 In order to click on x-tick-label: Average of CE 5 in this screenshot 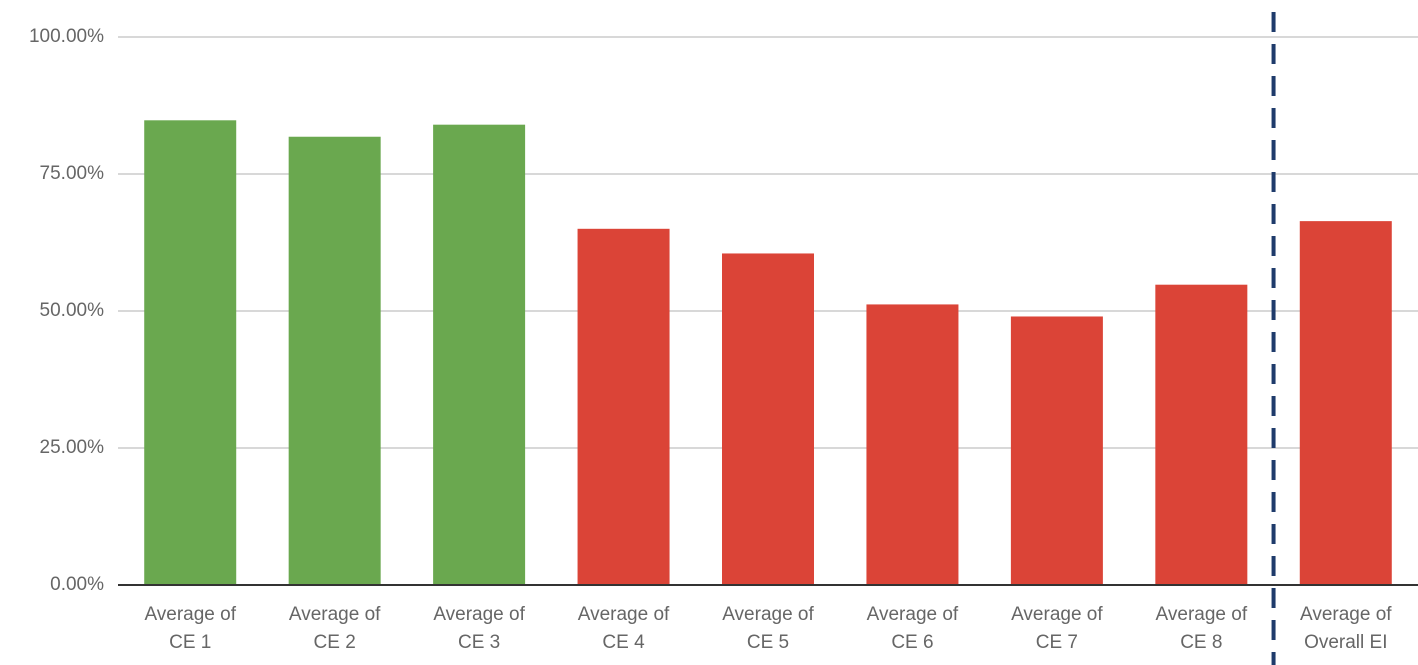, I will do `click(768, 628)`.